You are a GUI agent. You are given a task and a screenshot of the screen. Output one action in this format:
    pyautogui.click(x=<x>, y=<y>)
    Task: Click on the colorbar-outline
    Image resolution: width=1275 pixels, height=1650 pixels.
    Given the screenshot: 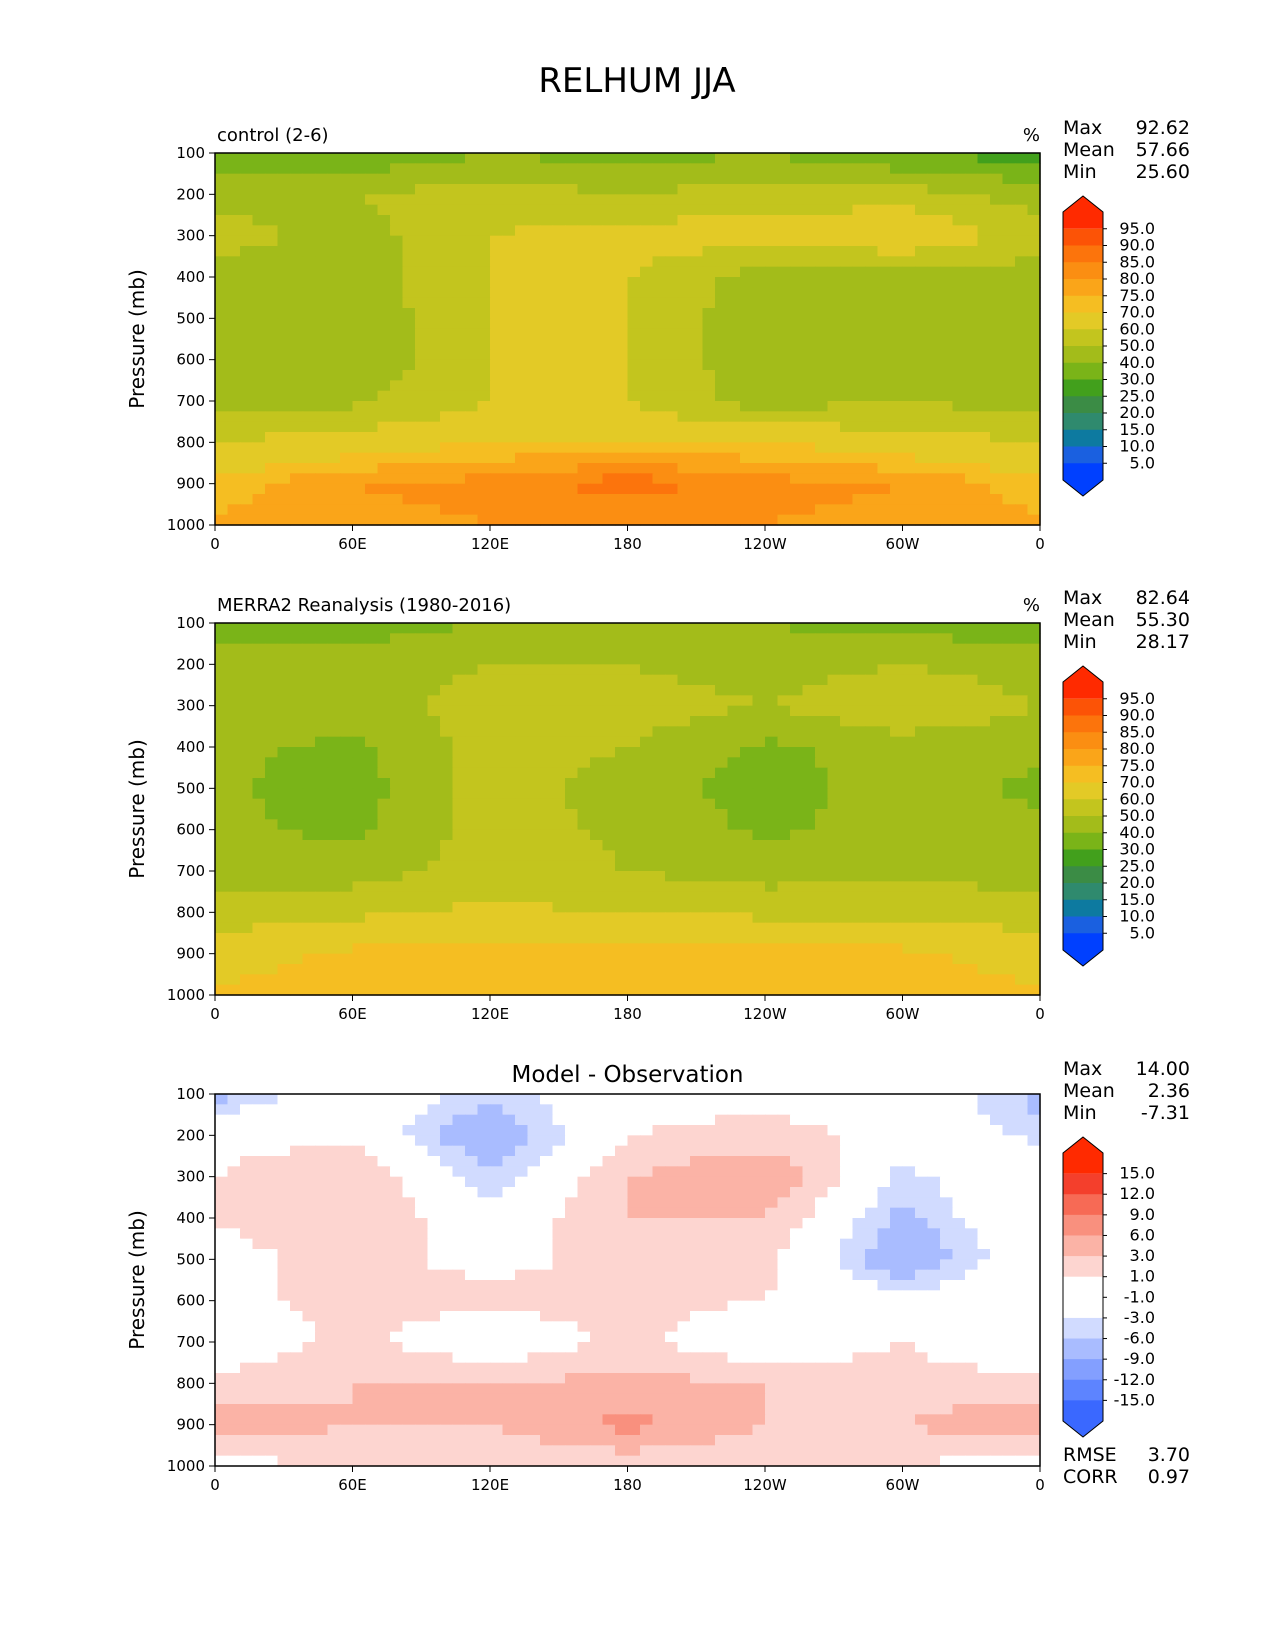 What is the action you would take?
    pyautogui.click(x=1083, y=816)
    